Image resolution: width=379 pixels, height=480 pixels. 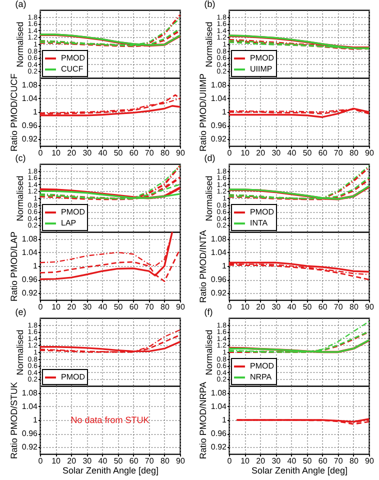 What do you see at coordinates (261, 377) in the screenshot?
I see `legend-label: NRPA` at bounding box center [261, 377].